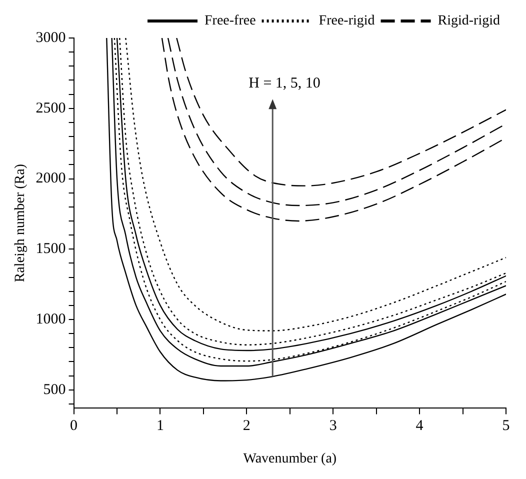 The height and width of the screenshot is (479, 526). What do you see at coordinates (420, 426) in the screenshot?
I see `x-tick-label: 4` at bounding box center [420, 426].